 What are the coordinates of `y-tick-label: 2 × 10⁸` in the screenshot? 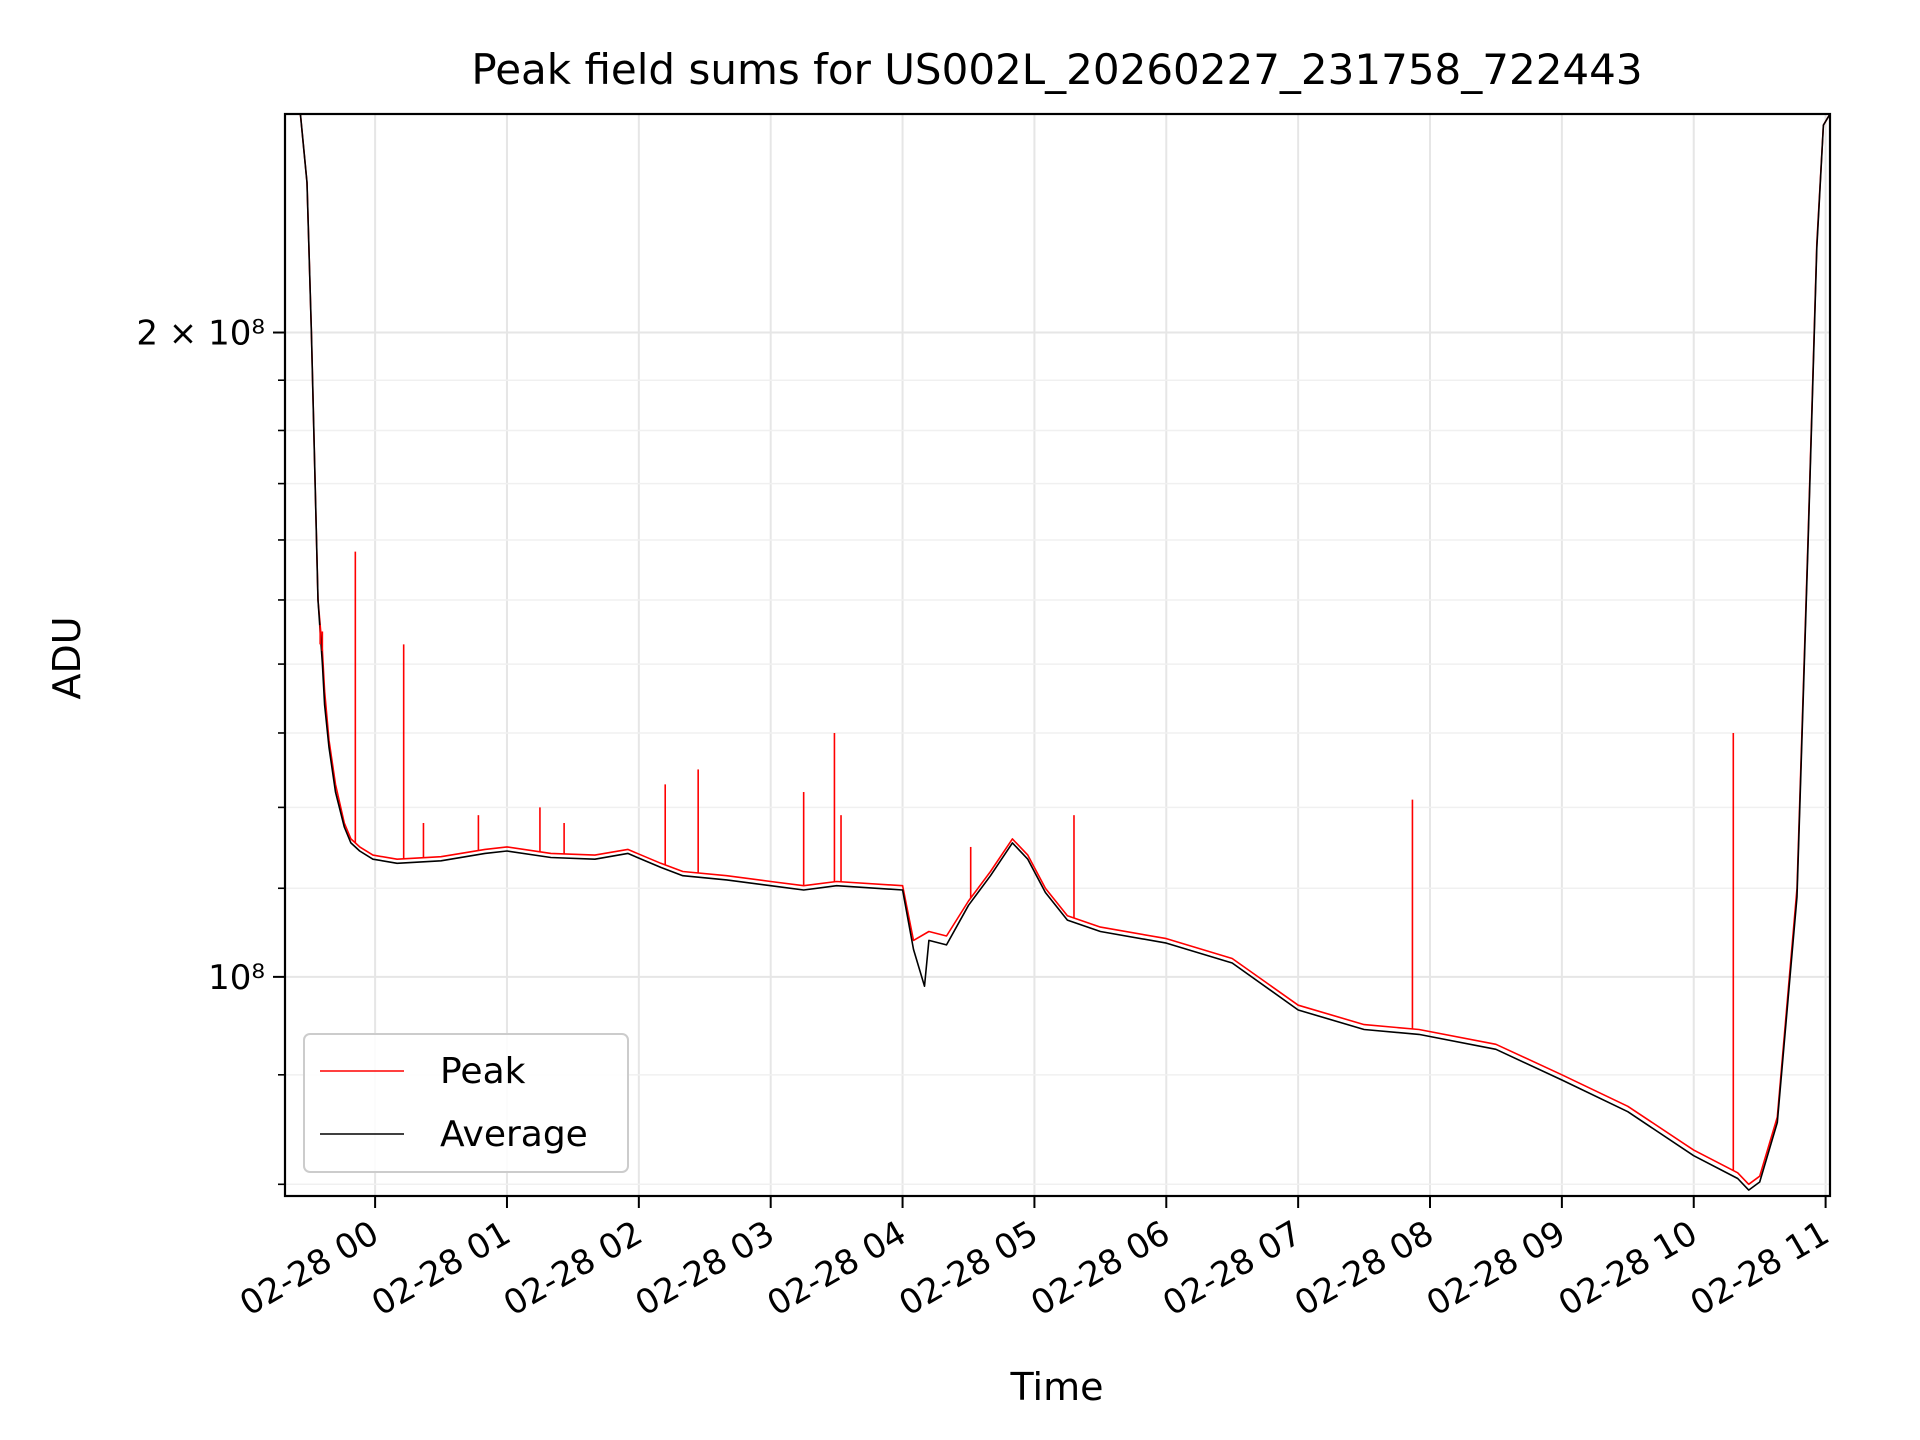 It's located at (200, 334).